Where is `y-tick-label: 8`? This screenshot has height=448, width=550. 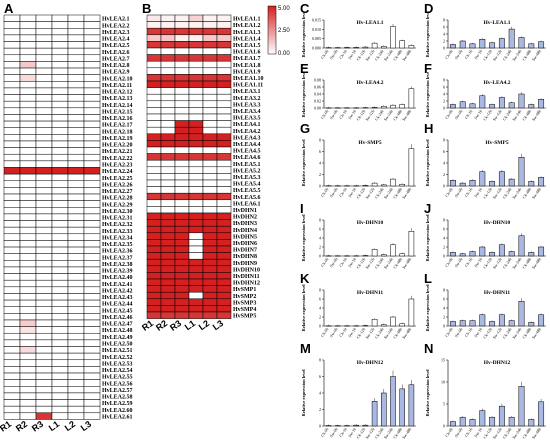 y-tick-label: 8 is located at coordinates (320, 140).